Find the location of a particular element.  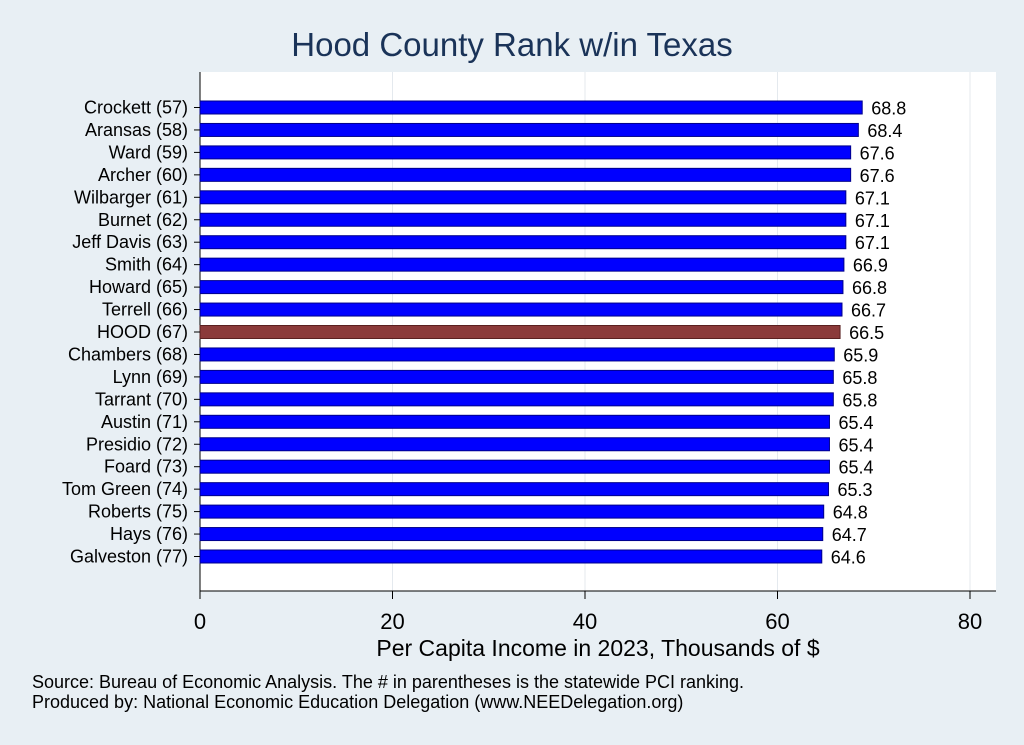

data-label: 66.9 is located at coordinates (870, 266).